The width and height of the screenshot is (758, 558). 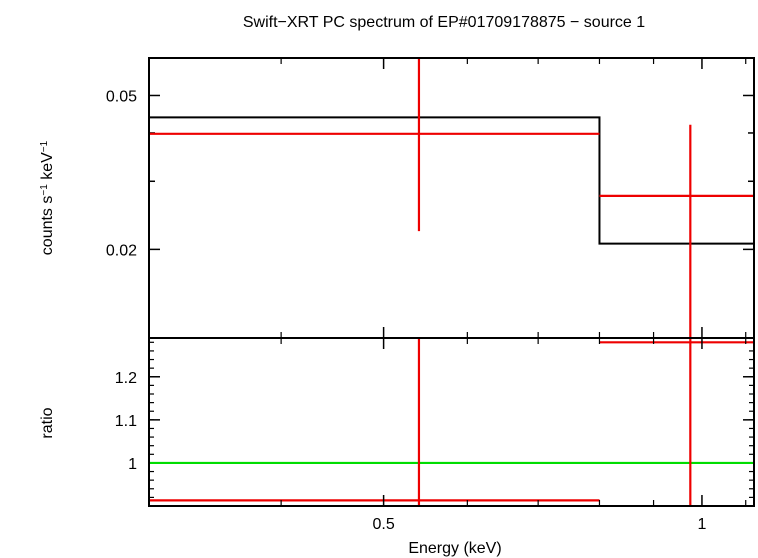 I want to click on spectrum-tick-labels: 0.05 0.02, so click(x=121, y=173).